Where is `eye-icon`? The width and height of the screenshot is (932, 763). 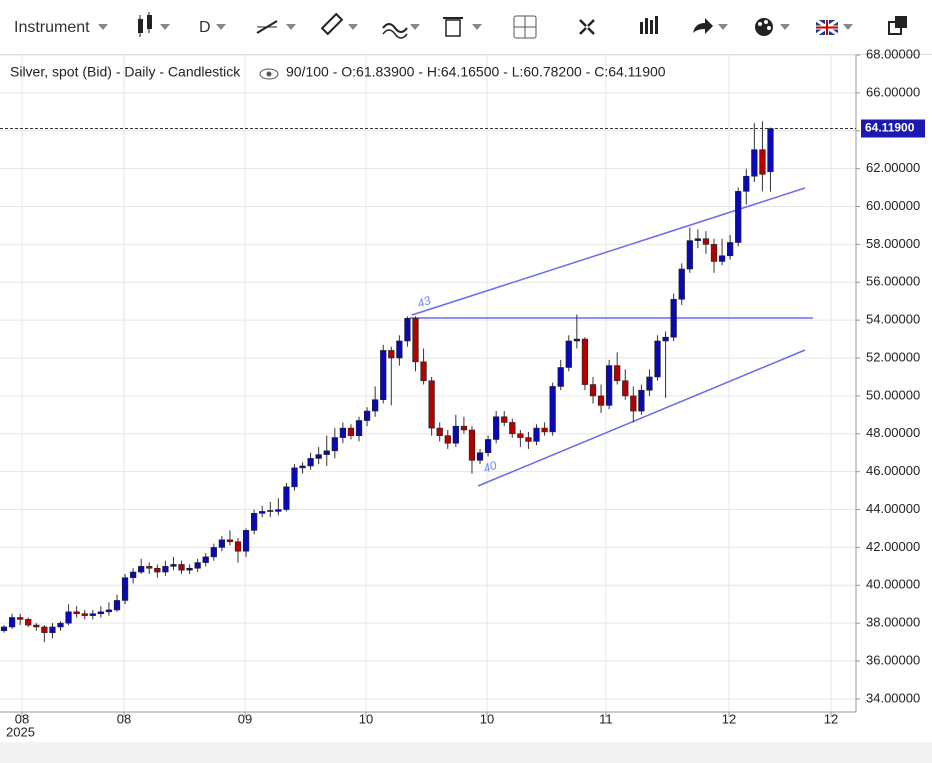
eye-icon is located at coordinates (269, 74).